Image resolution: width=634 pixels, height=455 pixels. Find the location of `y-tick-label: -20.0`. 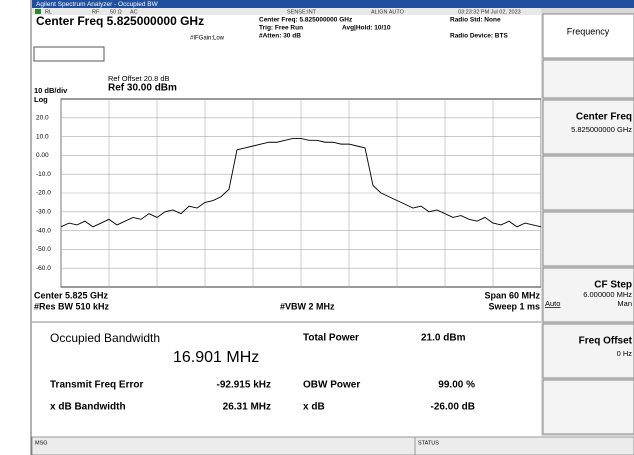

y-tick-label: -20.0 is located at coordinates (43, 193).